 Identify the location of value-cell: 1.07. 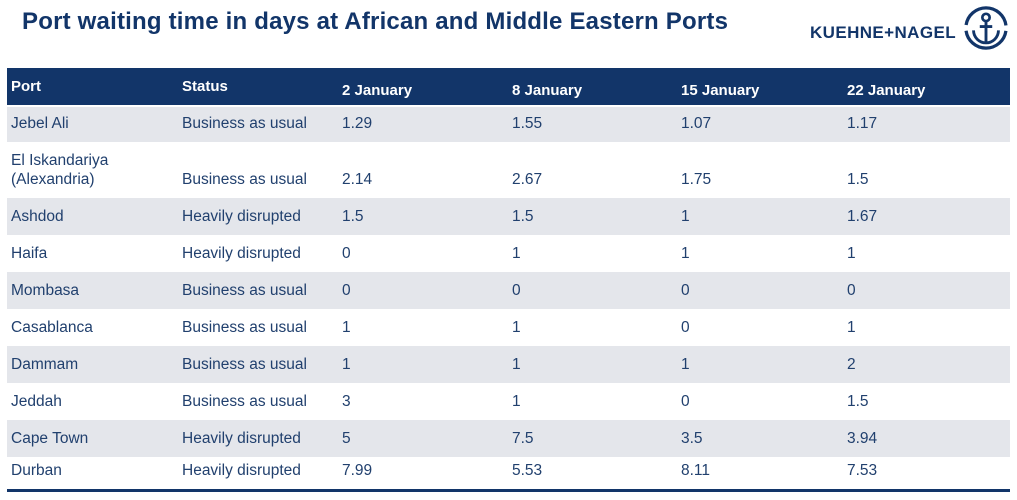
(696, 123).